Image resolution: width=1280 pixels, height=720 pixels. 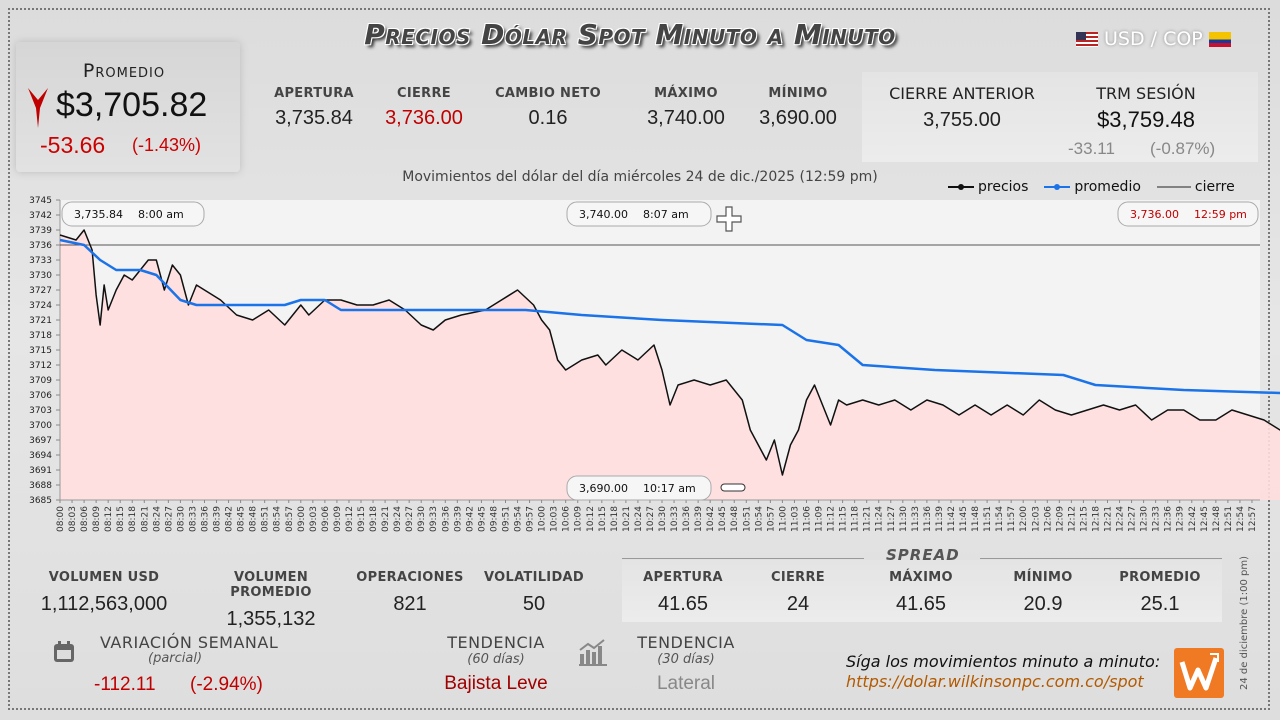 I want to click on x-tick-label: 08:12, so click(x=109, y=519).